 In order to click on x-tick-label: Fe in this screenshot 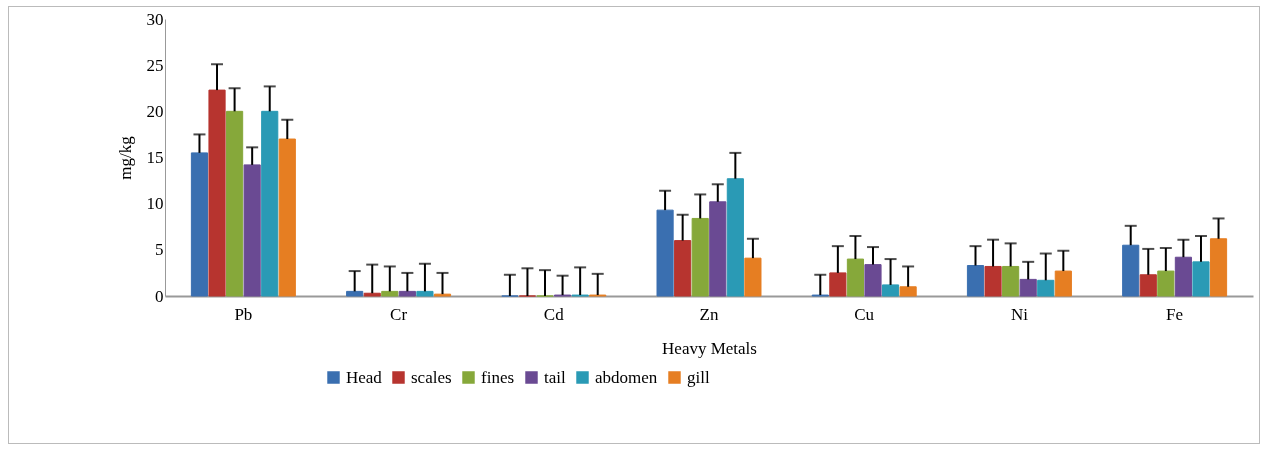, I will do `click(1175, 314)`.